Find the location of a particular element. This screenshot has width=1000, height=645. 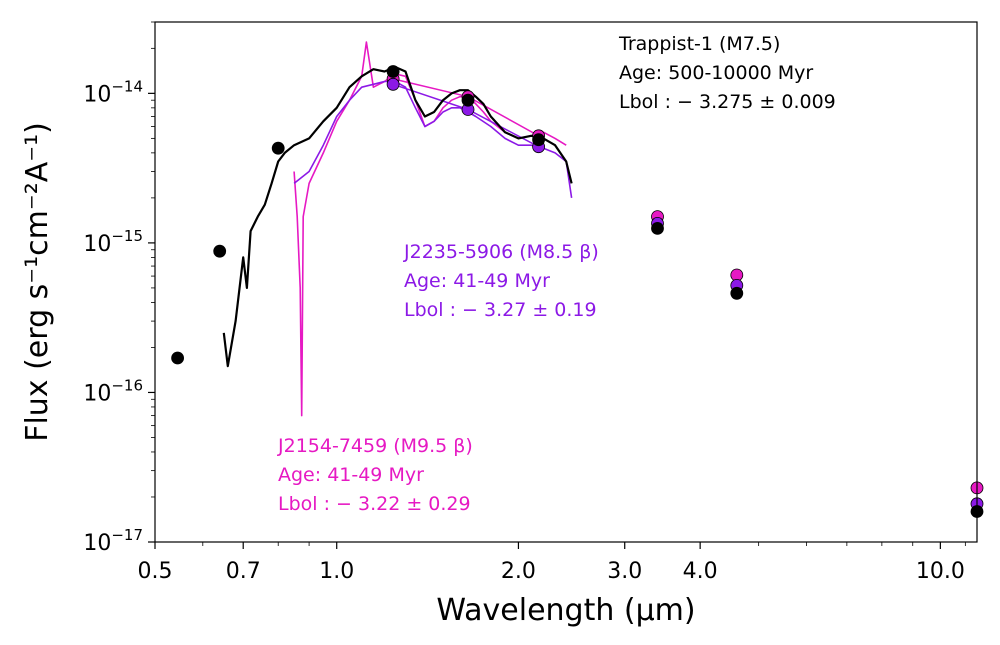

annotation-1-line-2: Lbol : − 3.27 ± 0.19 is located at coordinates (500, 310).